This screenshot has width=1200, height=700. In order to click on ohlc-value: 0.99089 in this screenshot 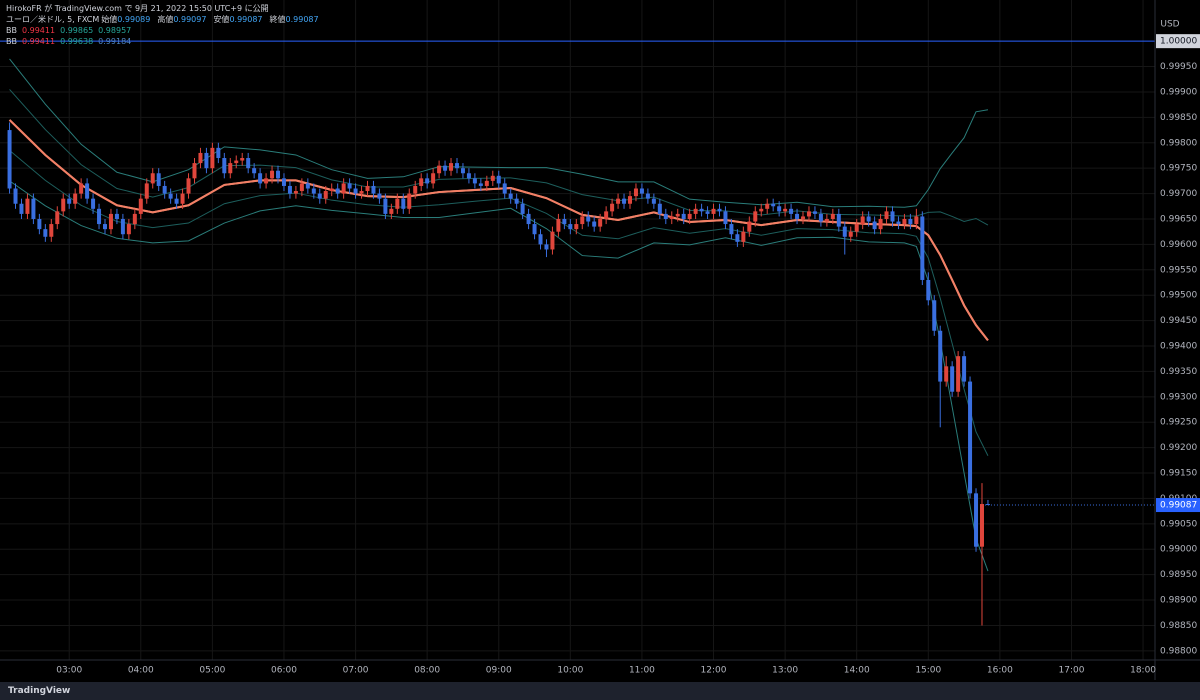, I will do `click(134, 19)`.